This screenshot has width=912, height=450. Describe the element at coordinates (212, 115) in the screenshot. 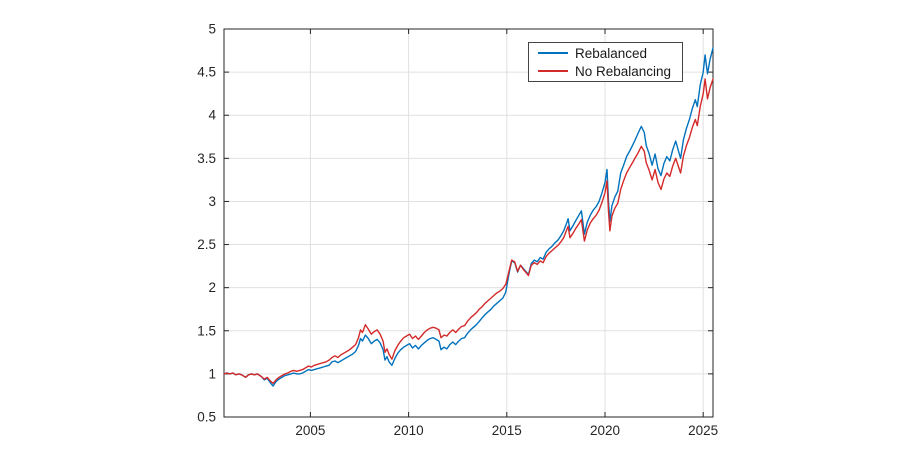

I see `y-tick-label: 4` at that location.